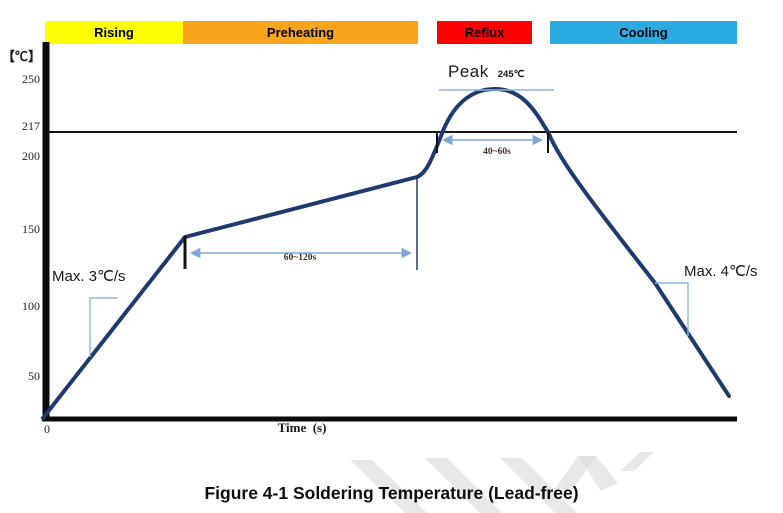 Image resolution: width=783 pixels, height=513 pixels. What do you see at coordinates (302, 427) in the screenshot?
I see `x-axis-label: Time (s)` at bounding box center [302, 427].